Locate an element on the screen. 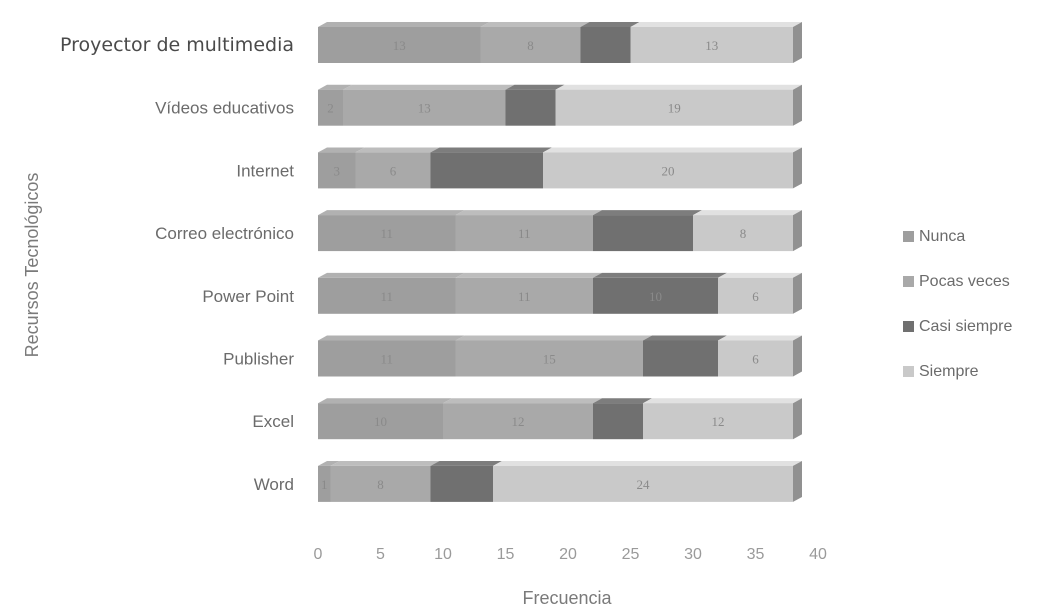 The height and width of the screenshot is (611, 1053). y-axis-title: Recursos Tecnológicos is located at coordinates (32, 265).